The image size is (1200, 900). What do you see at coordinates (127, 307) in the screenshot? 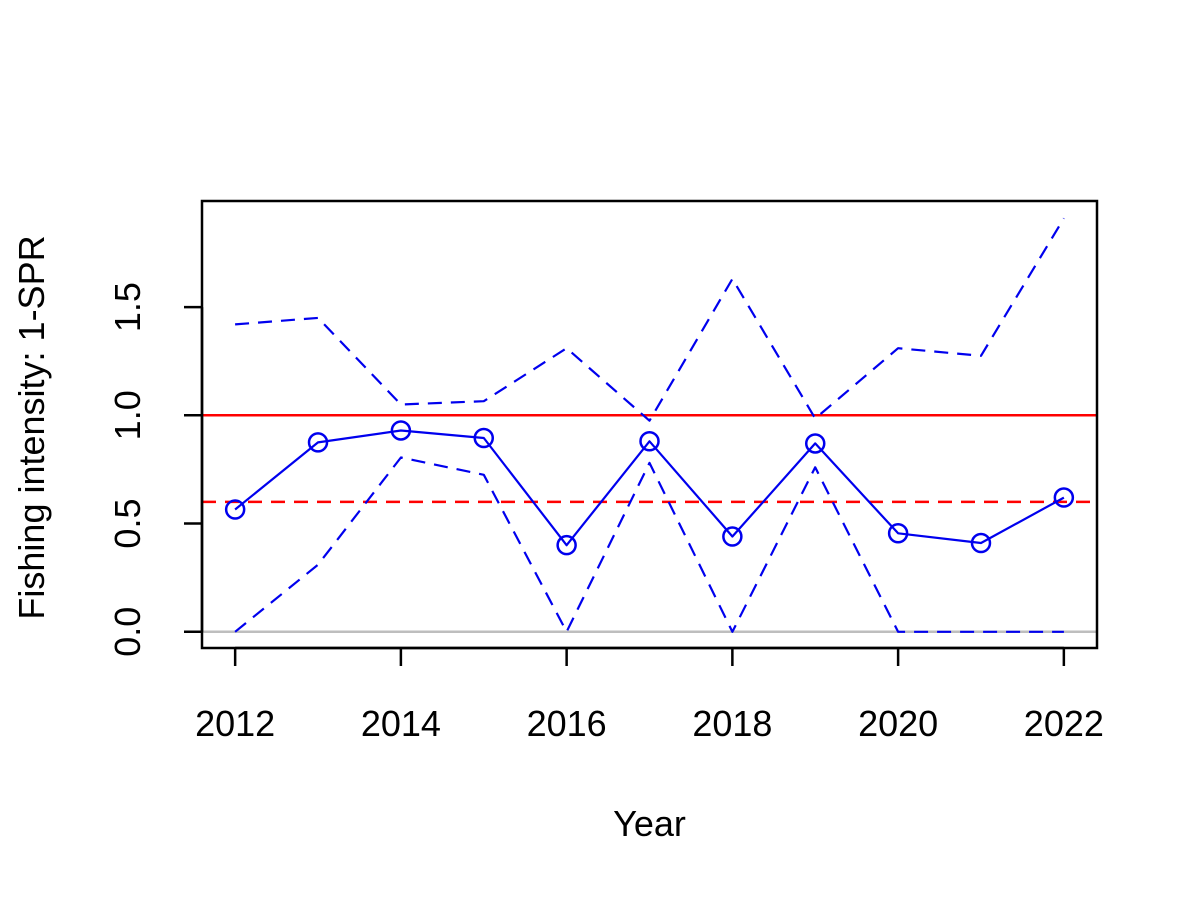
I see `y-tick-label-3: 1.5` at bounding box center [127, 307].